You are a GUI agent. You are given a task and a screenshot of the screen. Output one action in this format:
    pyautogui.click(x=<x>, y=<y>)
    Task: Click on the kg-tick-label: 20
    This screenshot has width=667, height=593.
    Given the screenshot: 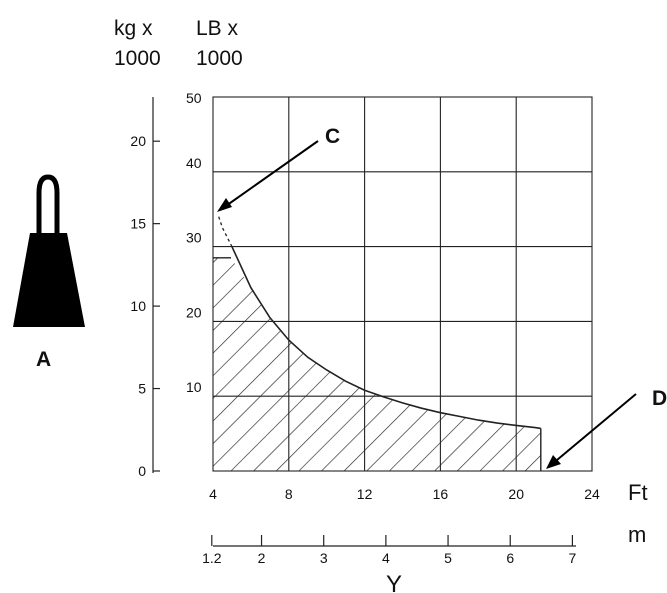 What is the action you would take?
    pyautogui.click(x=138, y=141)
    